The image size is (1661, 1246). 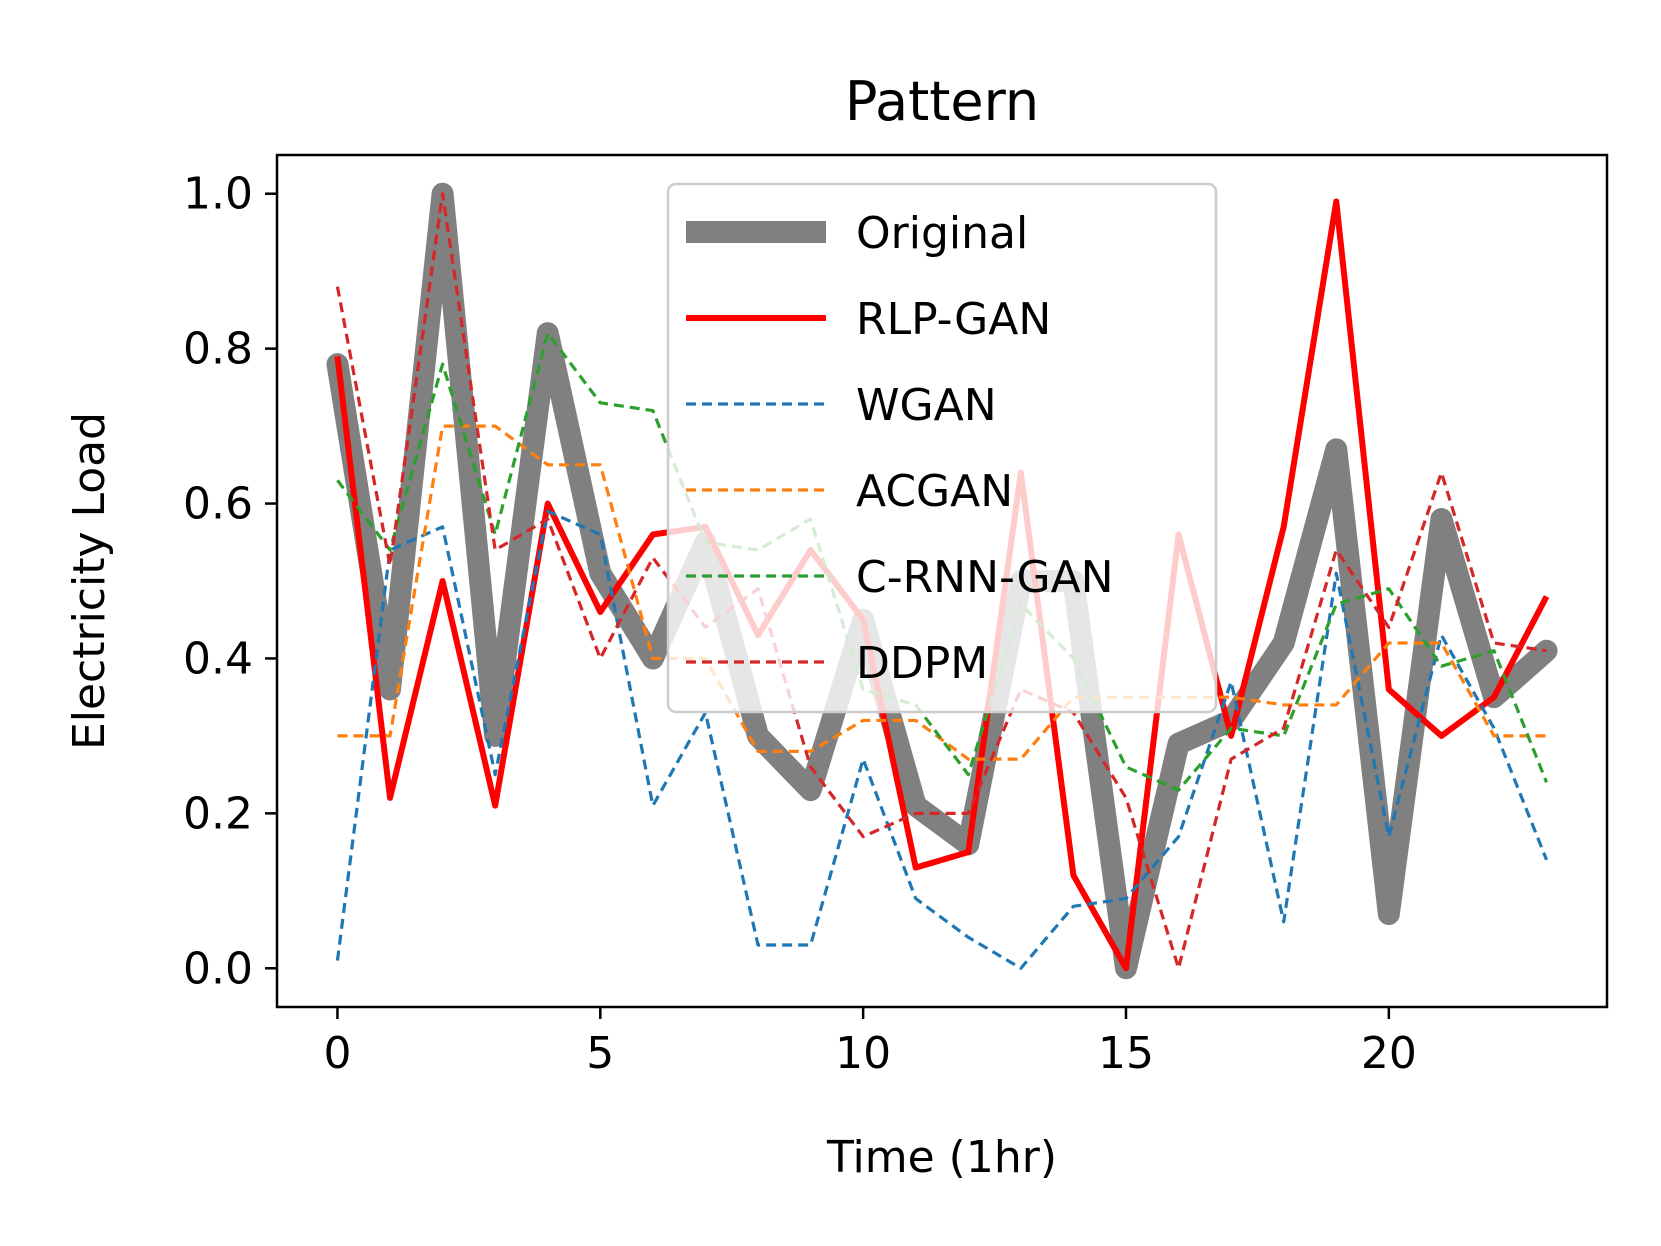 I want to click on legend-label: WGAN, so click(x=926, y=405).